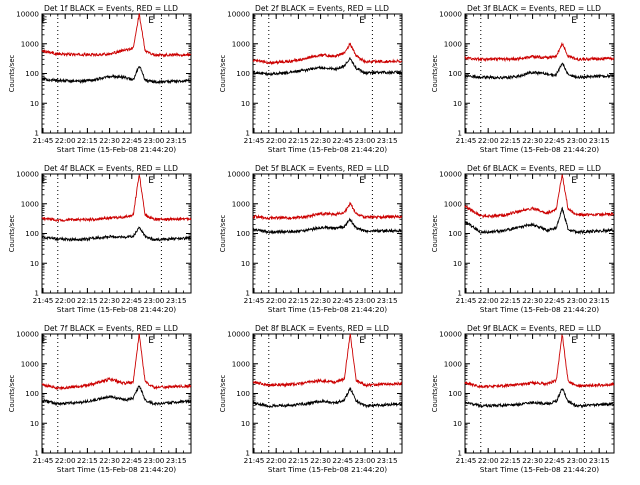  What do you see at coordinates (111, 8) in the screenshot?
I see `plot-title: Det 1f BLACK = Events, RED = LLD` at bounding box center [111, 8].